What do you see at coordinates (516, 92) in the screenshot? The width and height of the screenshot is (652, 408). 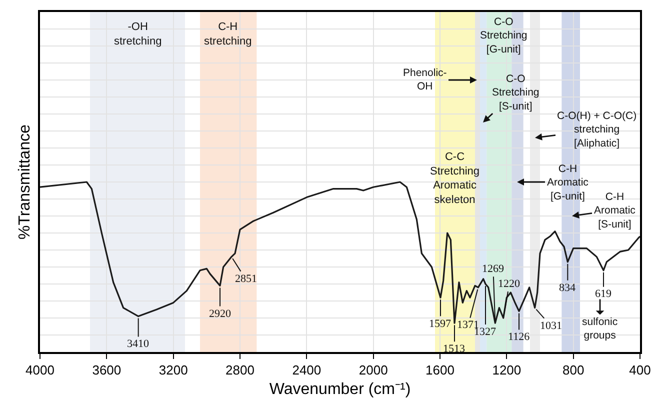 I see `text: C-O Stretching [S-unit]` at bounding box center [516, 92].